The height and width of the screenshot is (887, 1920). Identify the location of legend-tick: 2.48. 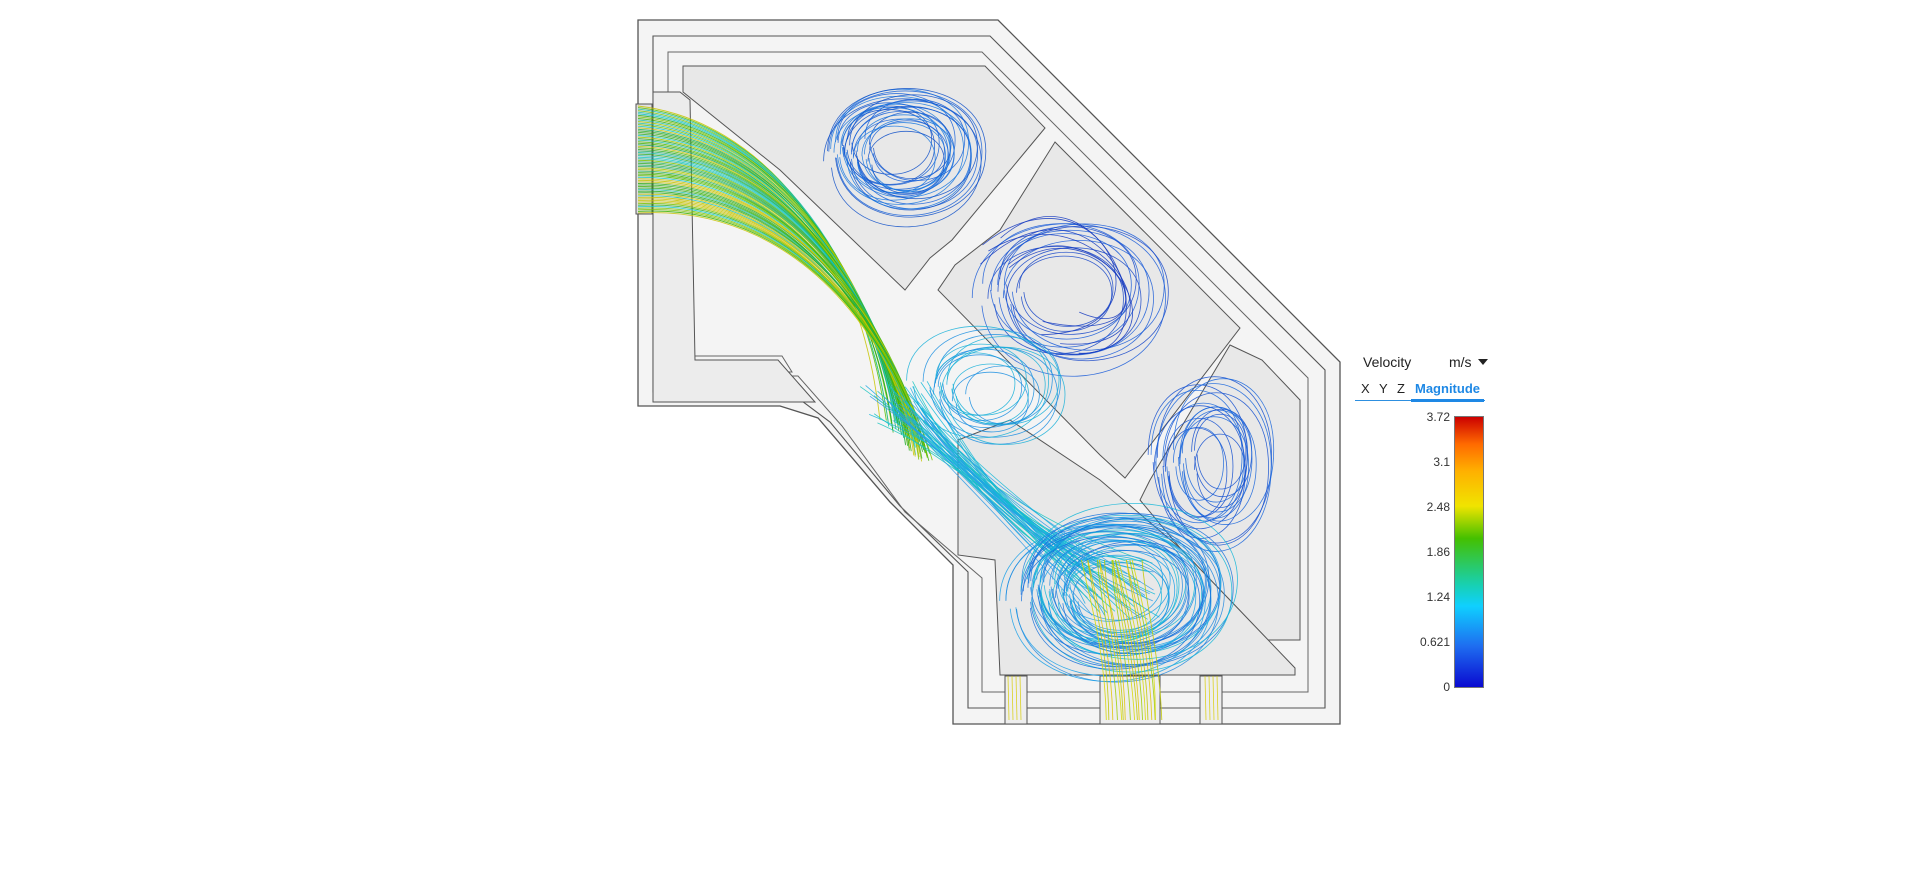
(1438, 507).